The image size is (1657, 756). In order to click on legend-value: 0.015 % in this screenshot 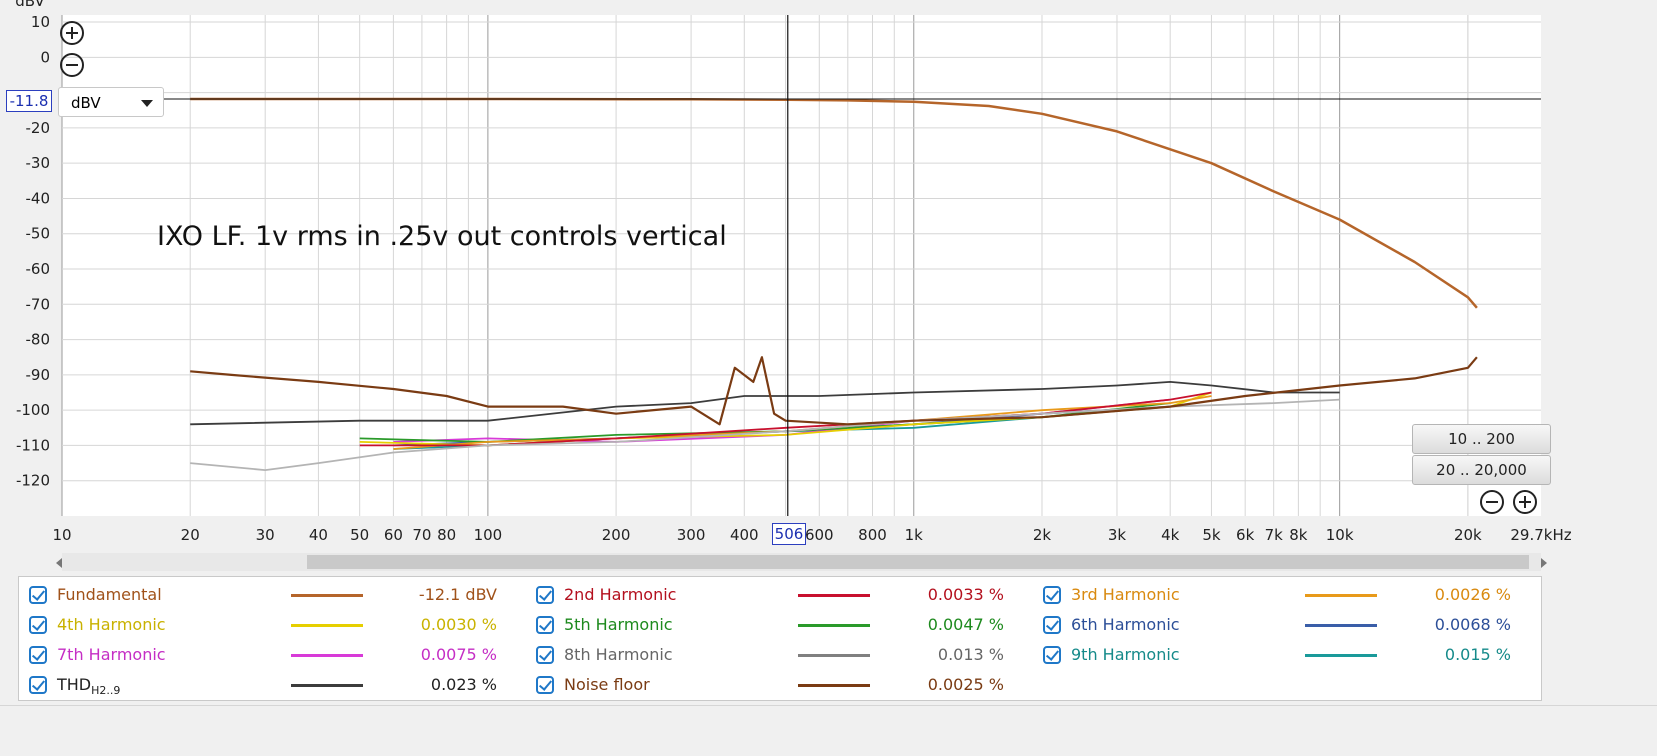, I will do `click(1477, 654)`.